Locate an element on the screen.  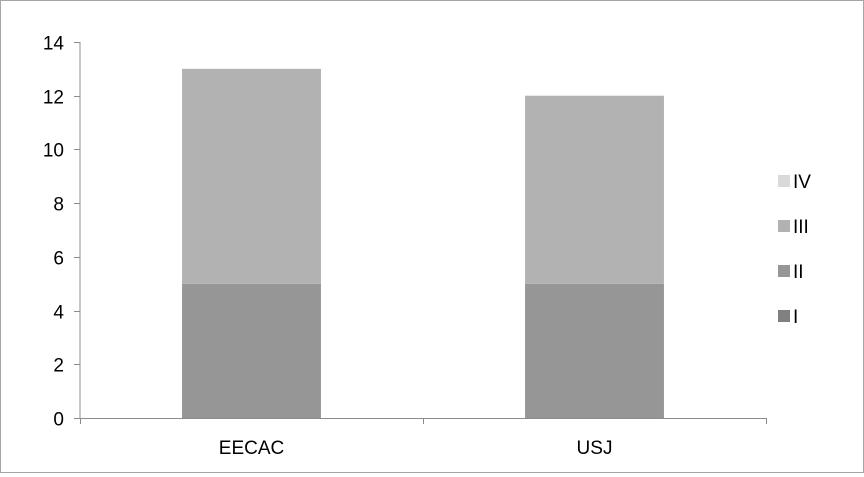
x-axis: EECAC USJ is located at coordinates (423, 438).